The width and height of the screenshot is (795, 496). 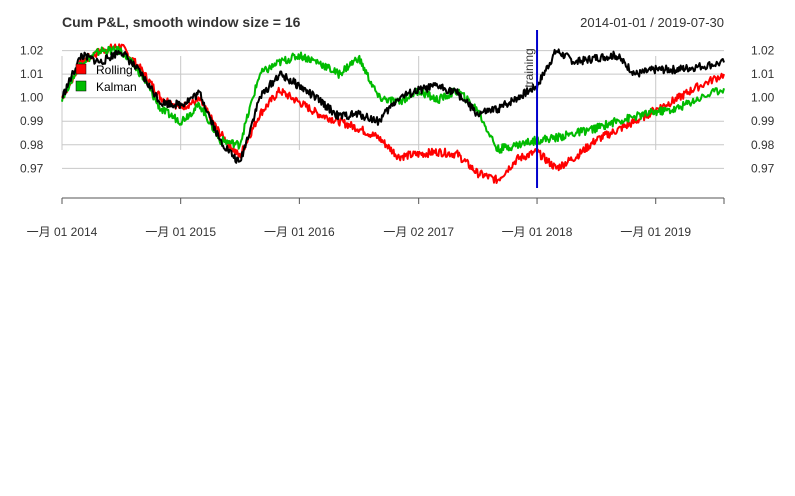 What do you see at coordinates (763, 51) in the screenshot?
I see `y-tick-label-right: 1.02` at bounding box center [763, 51].